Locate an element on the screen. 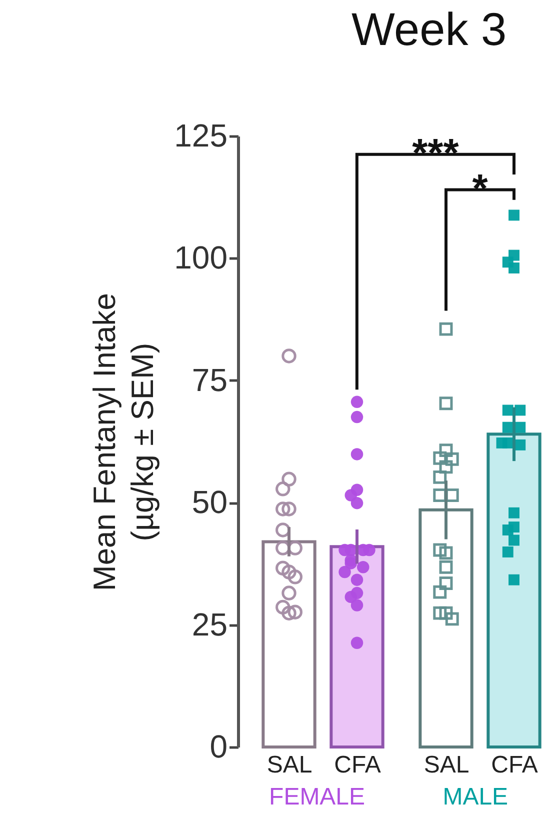 This screenshot has height=823, width=558. y-tick-label: 125 is located at coordinates (201, 136).